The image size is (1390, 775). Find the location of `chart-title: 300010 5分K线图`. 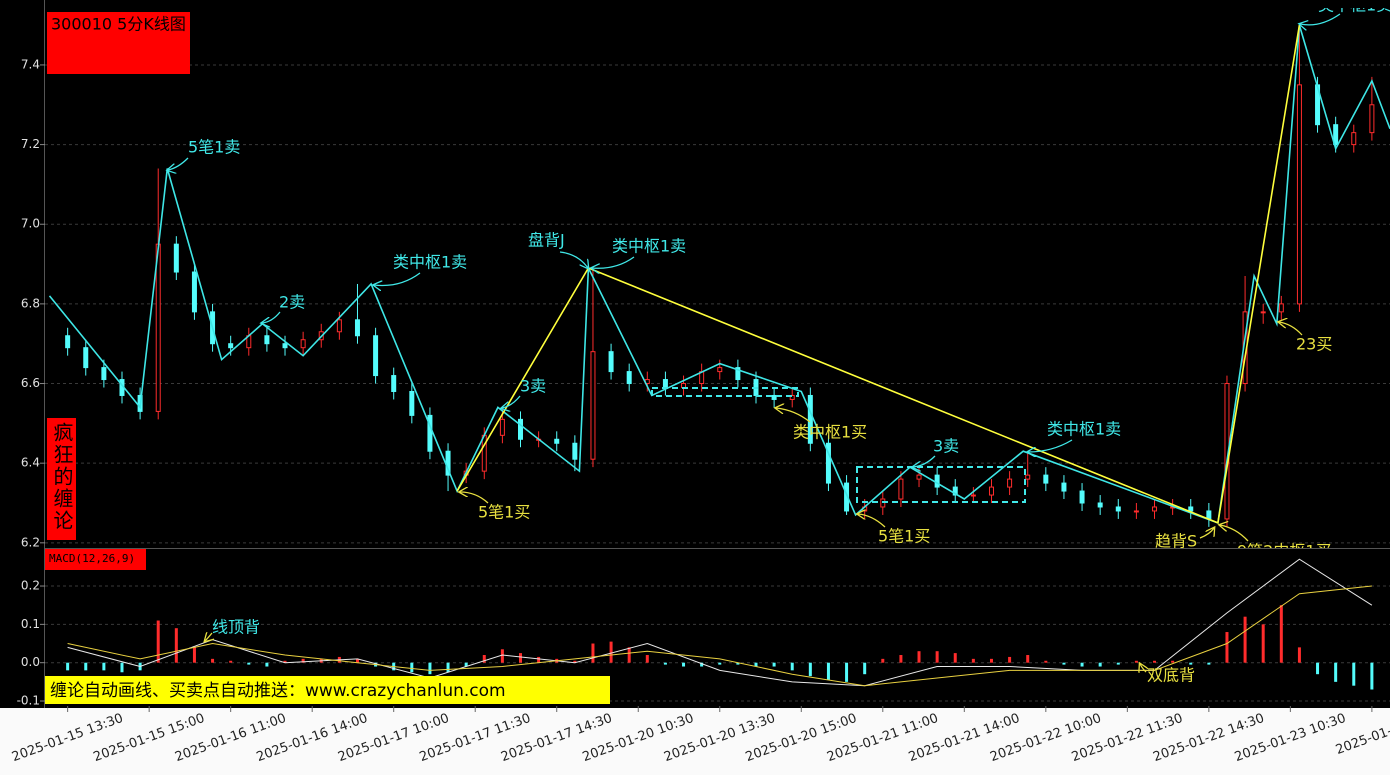

chart-title: 300010 5分K线图 is located at coordinates (118, 24).